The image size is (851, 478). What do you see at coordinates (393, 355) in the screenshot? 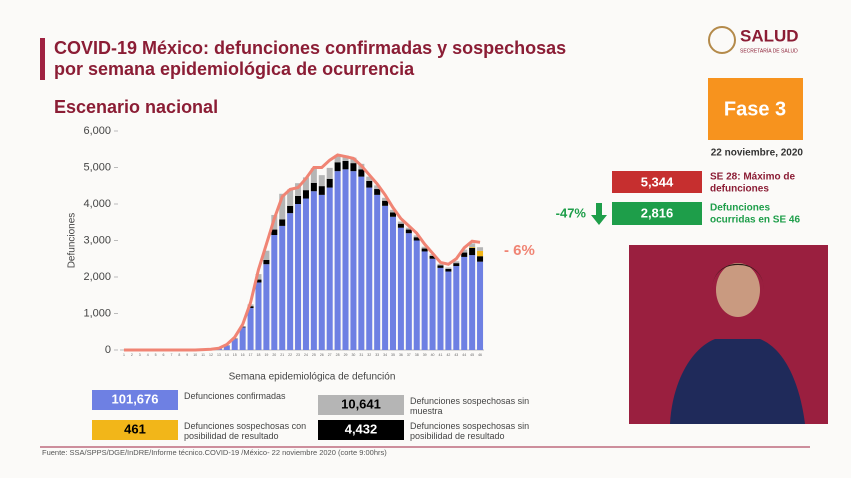
I see `x-tick-label: 35` at bounding box center [393, 355].